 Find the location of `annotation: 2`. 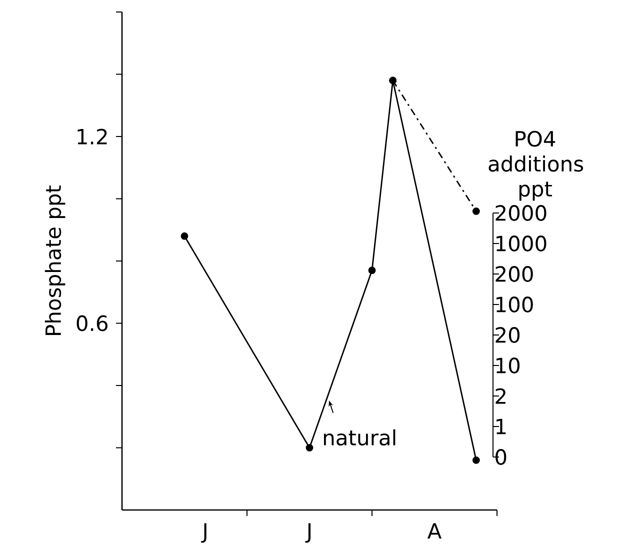

annotation: 2 is located at coordinates (501, 396).